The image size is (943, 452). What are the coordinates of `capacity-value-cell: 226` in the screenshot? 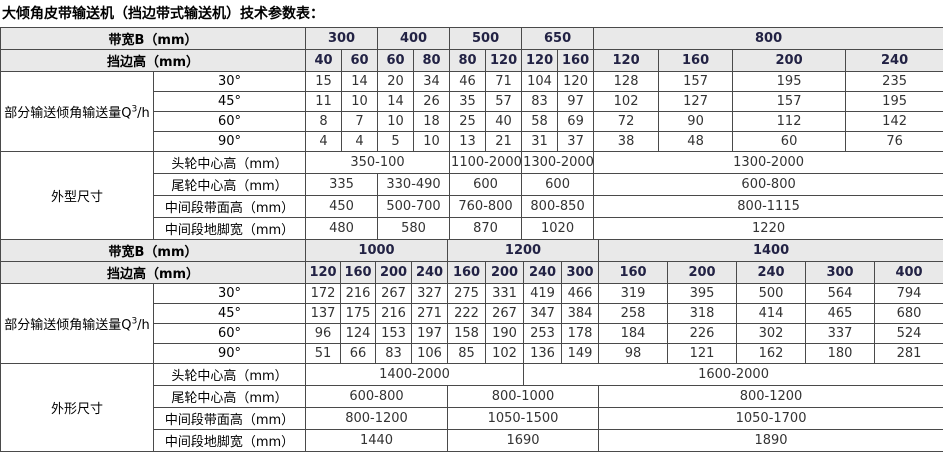 It's located at (702, 334).